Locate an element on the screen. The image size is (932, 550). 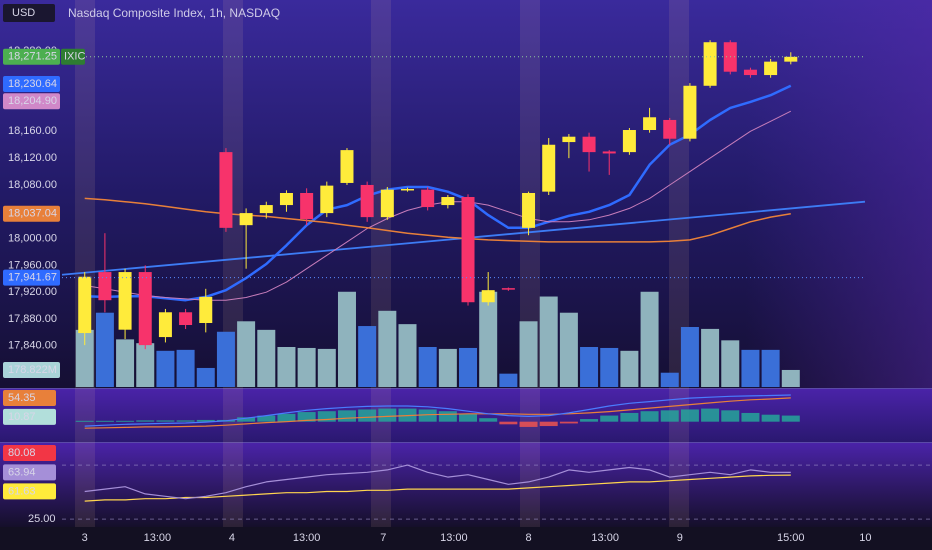
time-axis is located at coordinates (466, 538).